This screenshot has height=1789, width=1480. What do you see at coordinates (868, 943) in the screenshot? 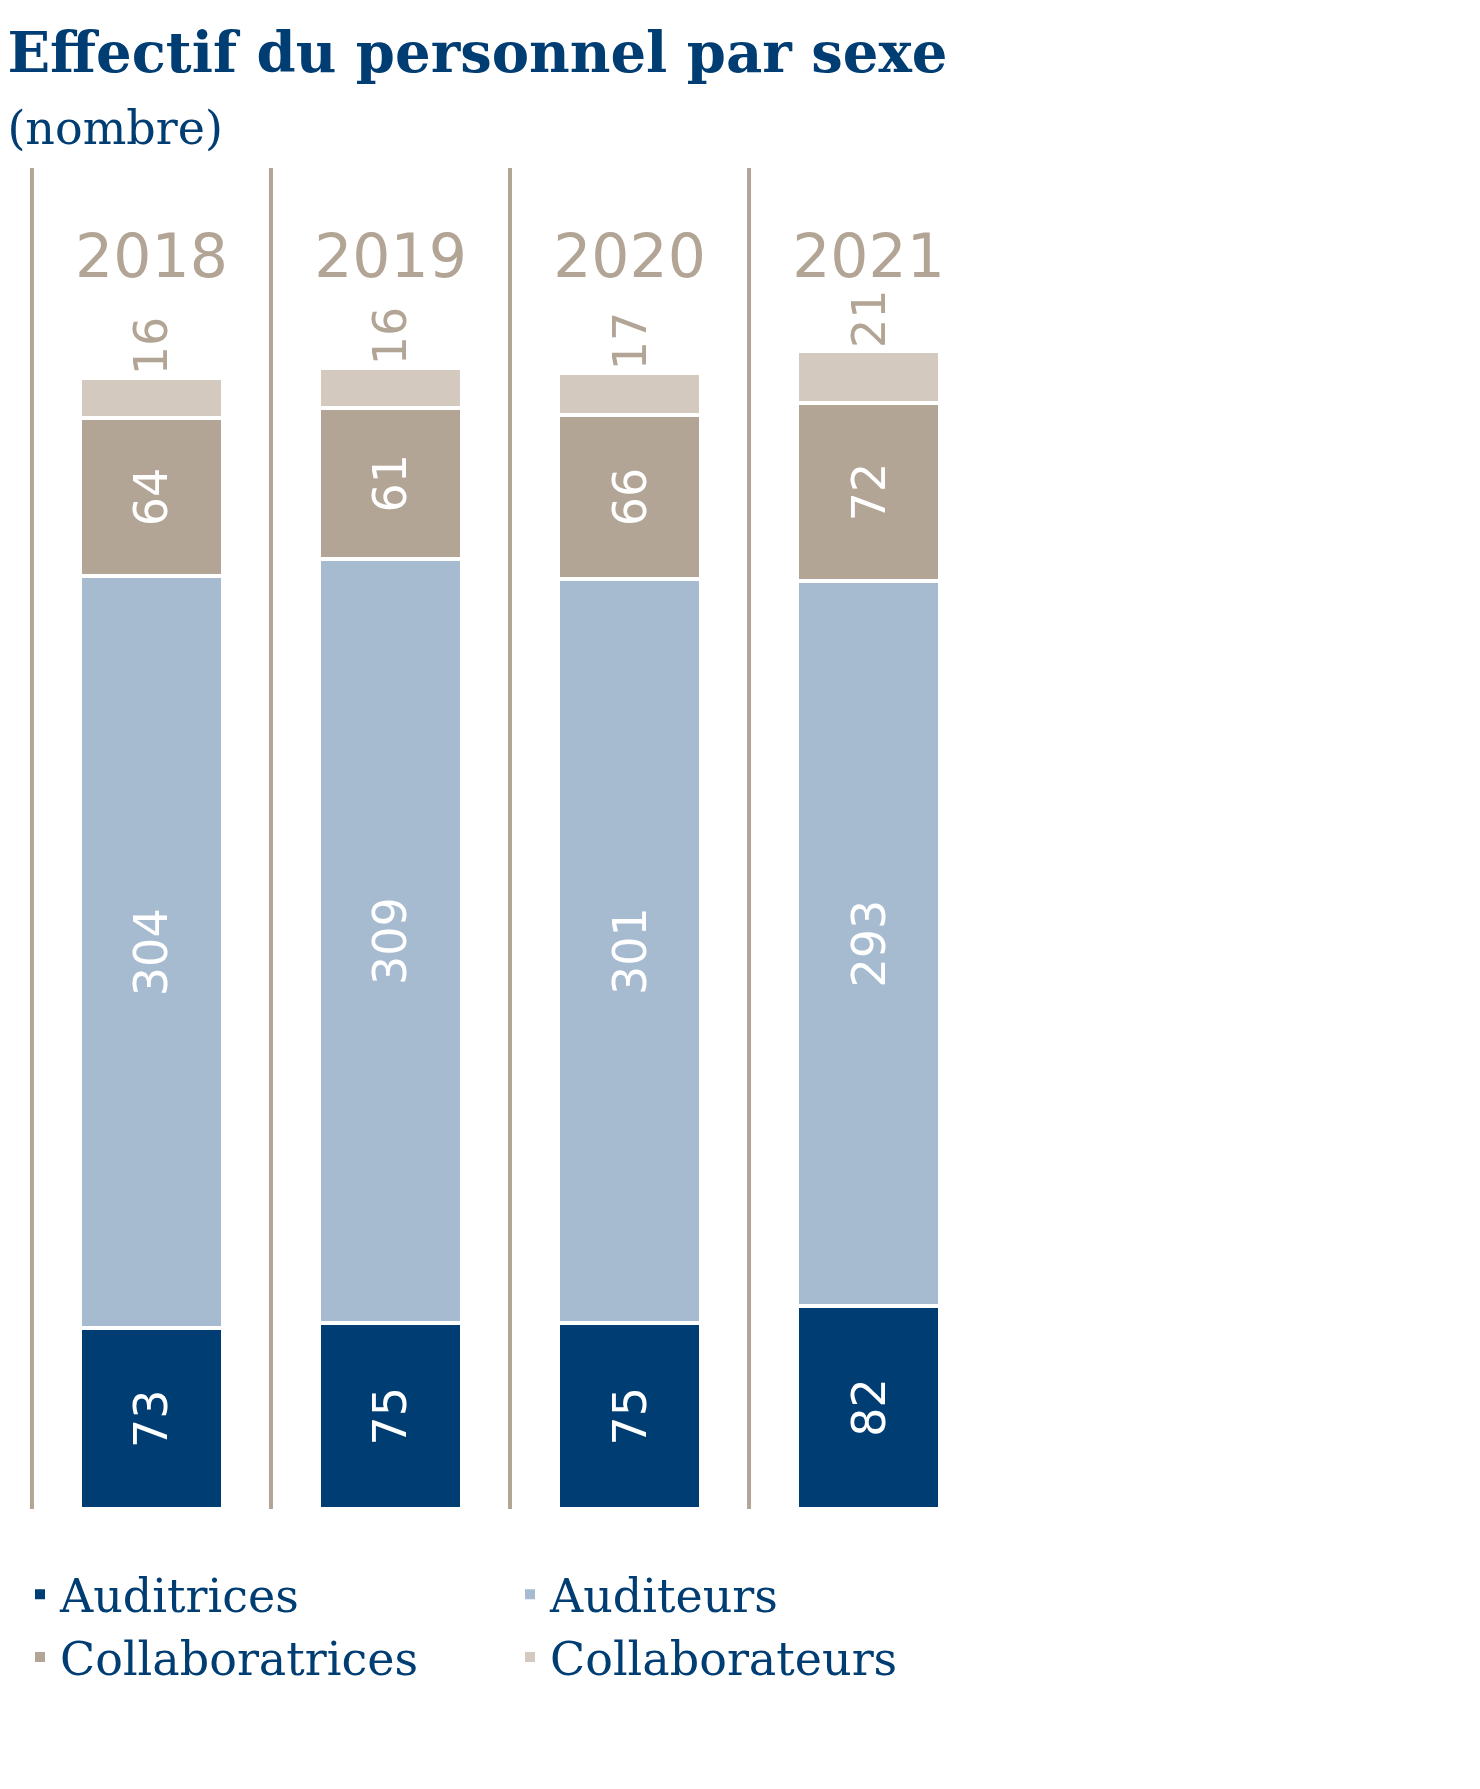
I see `data-label: 293` at bounding box center [868, 943].